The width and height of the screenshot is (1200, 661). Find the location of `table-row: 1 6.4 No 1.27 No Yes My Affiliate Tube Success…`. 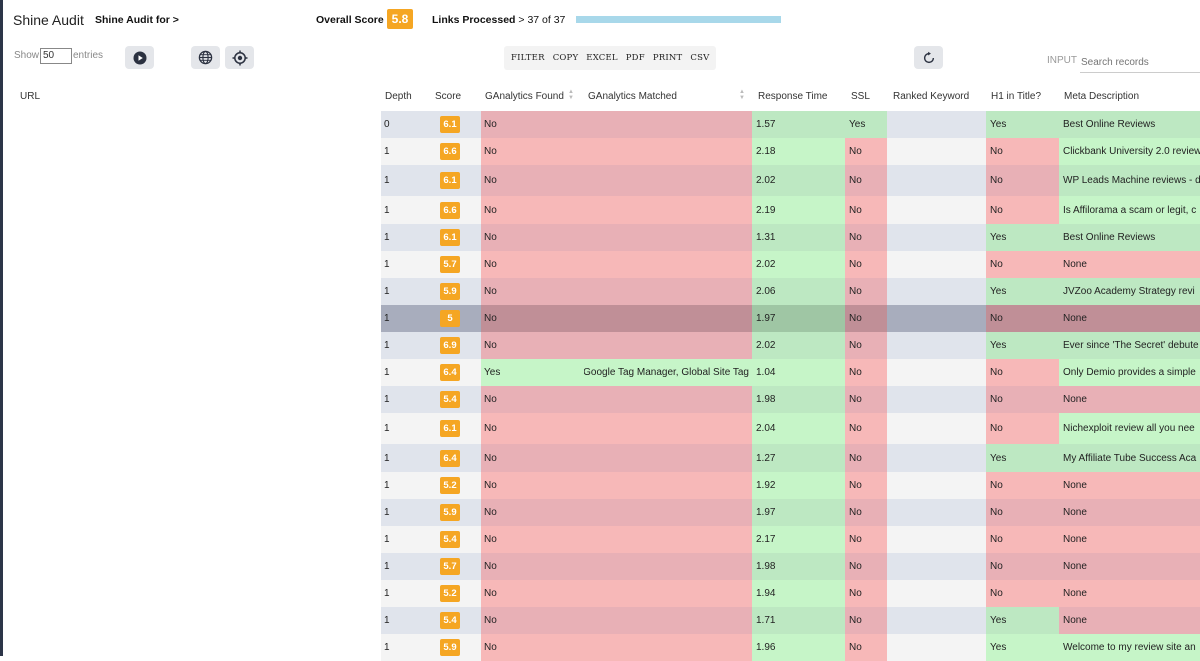

table-row: 1 6.4 No 1.27 No Yes My Affiliate Tube Success… is located at coordinates (790, 458).